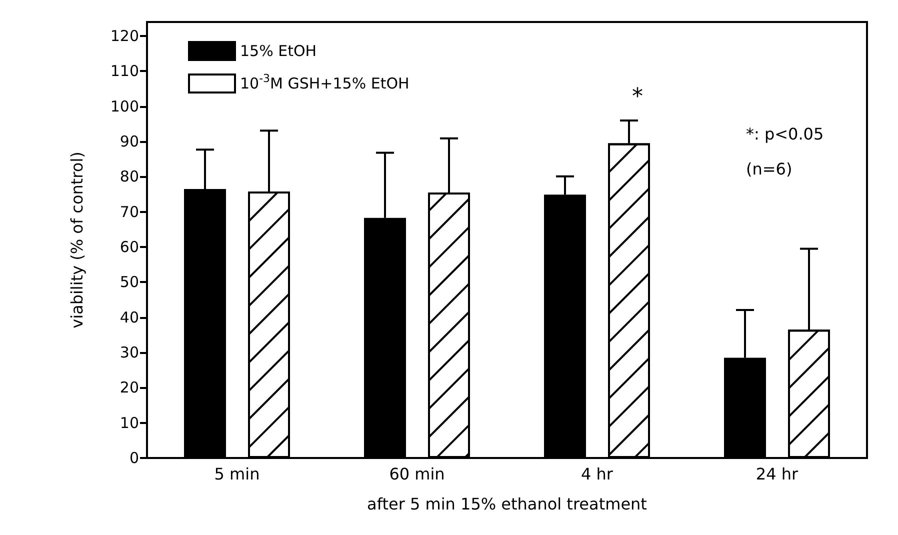 Image resolution: width=898 pixels, height=535 pixels. I want to click on y-tick-label: 0, so click(134, 458).